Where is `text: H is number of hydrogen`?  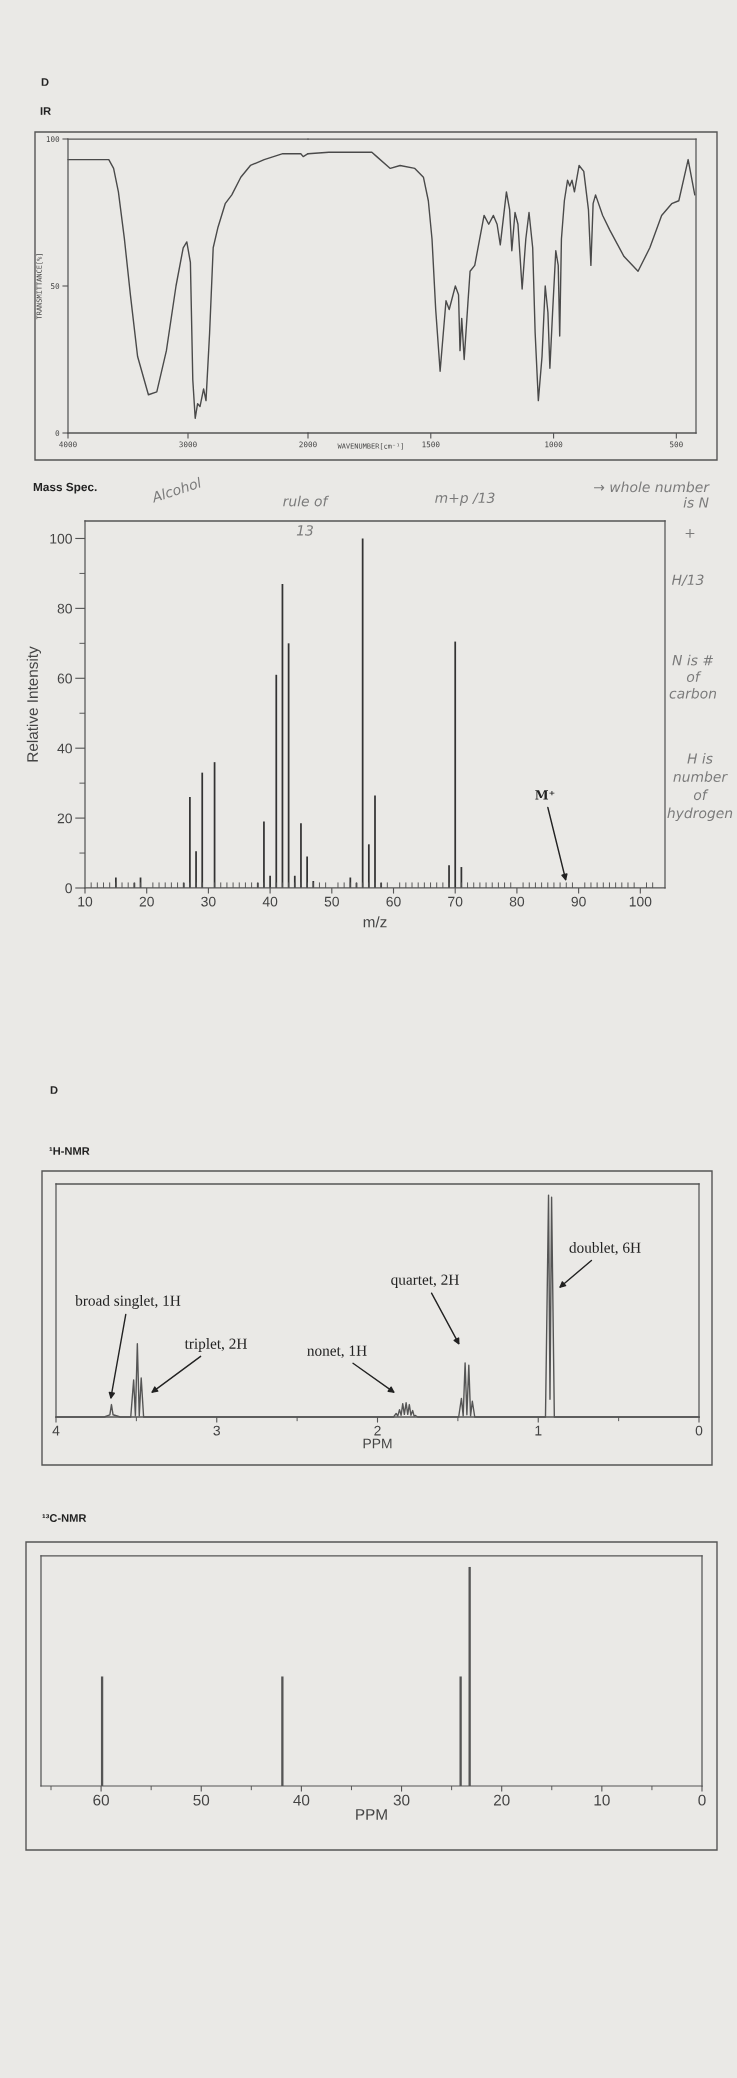 text: H is number of hydrogen is located at coordinates (700, 787).